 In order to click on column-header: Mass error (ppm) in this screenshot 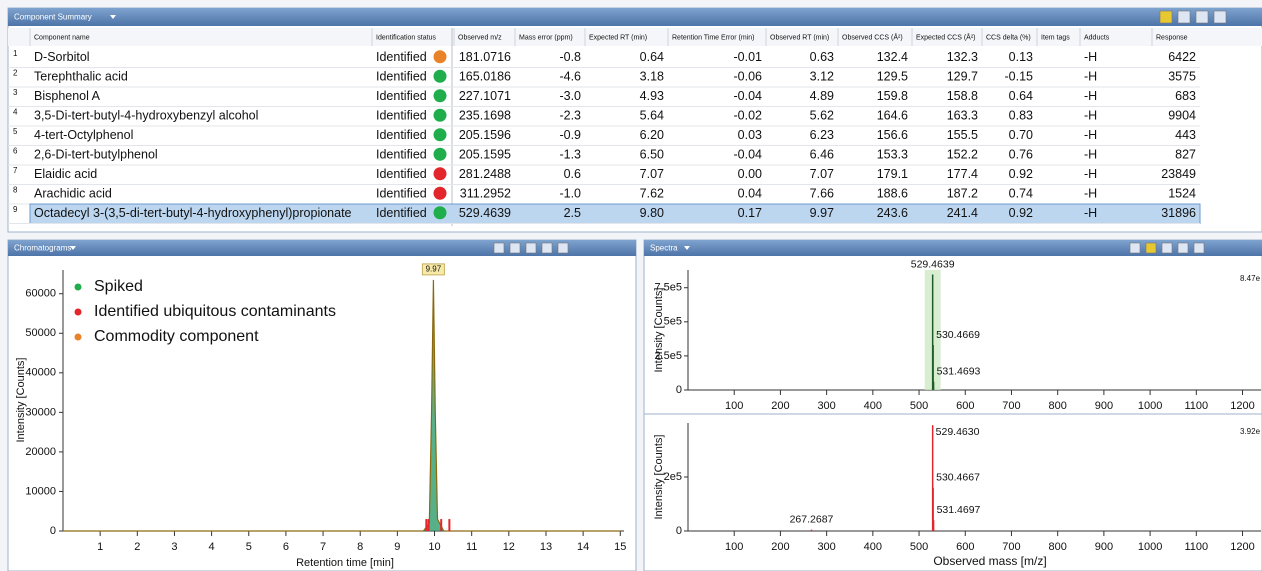, I will do `click(546, 37)`.